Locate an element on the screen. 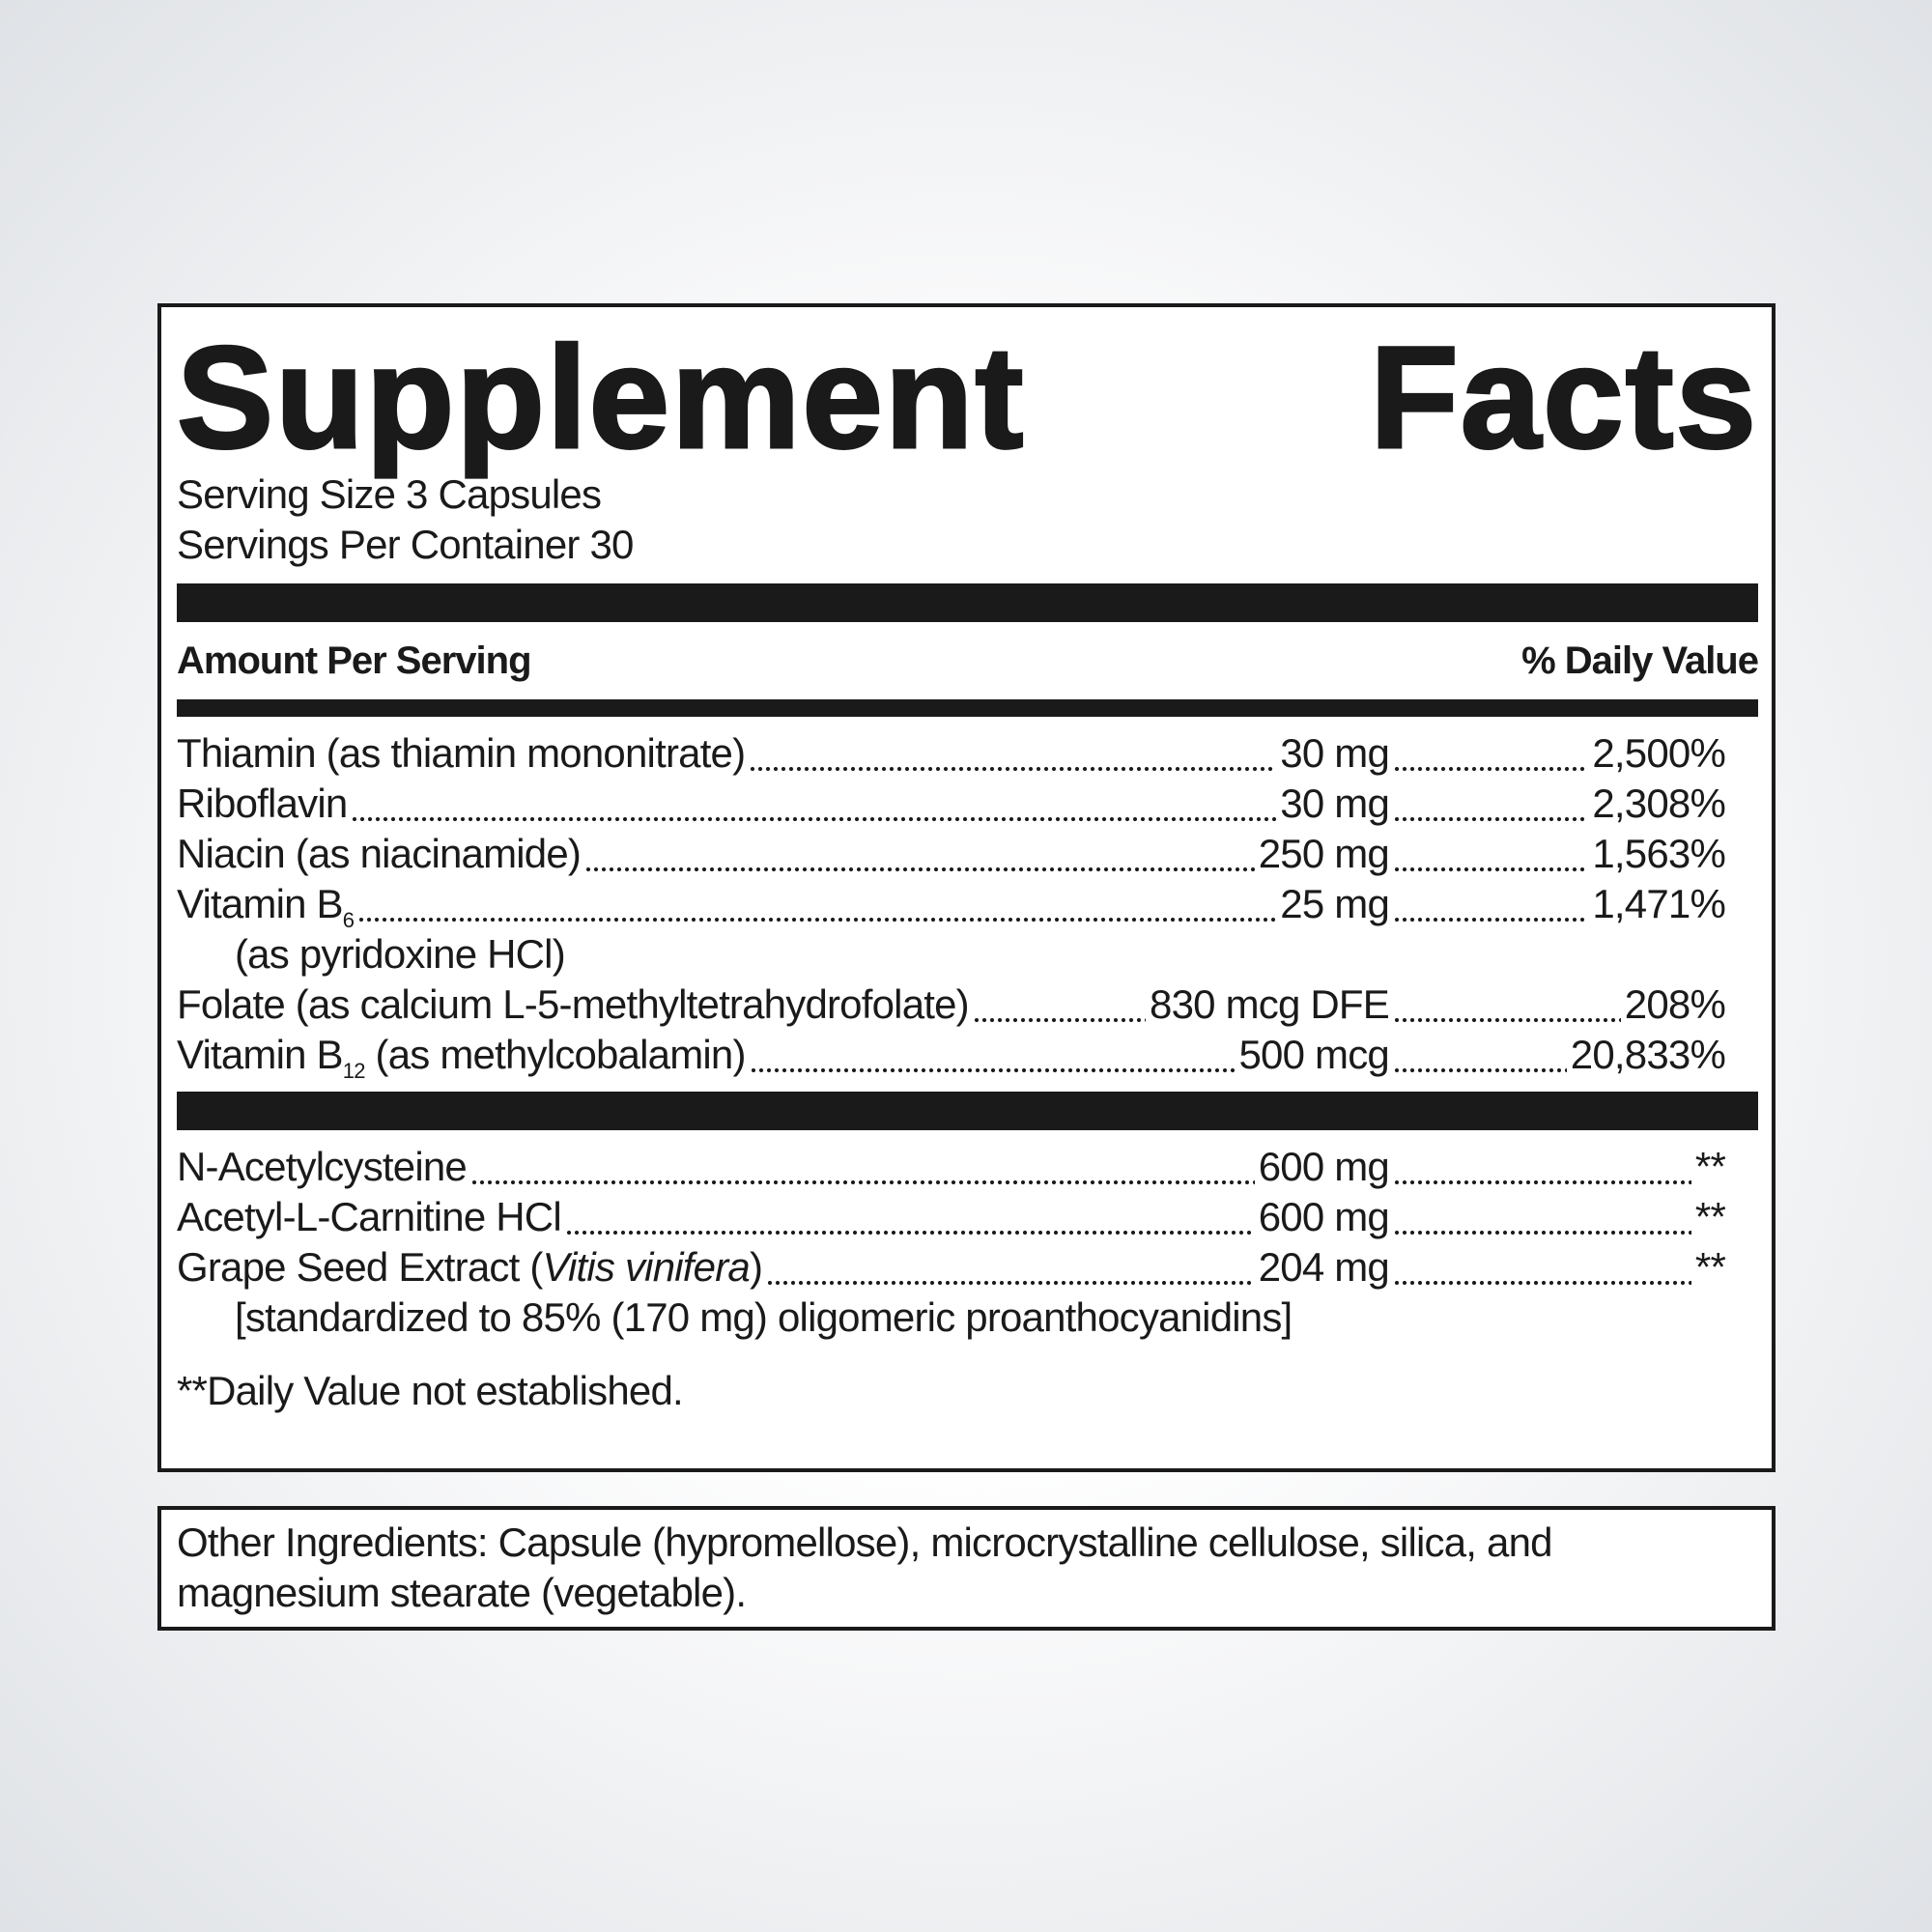 The height and width of the screenshot is (1932, 1932). amount: 830 mcg DFE is located at coordinates (1270, 1004).